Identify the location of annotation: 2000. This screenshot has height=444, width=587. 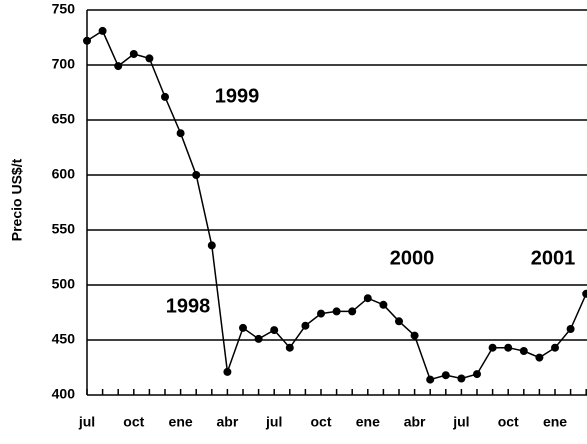
(412, 258).